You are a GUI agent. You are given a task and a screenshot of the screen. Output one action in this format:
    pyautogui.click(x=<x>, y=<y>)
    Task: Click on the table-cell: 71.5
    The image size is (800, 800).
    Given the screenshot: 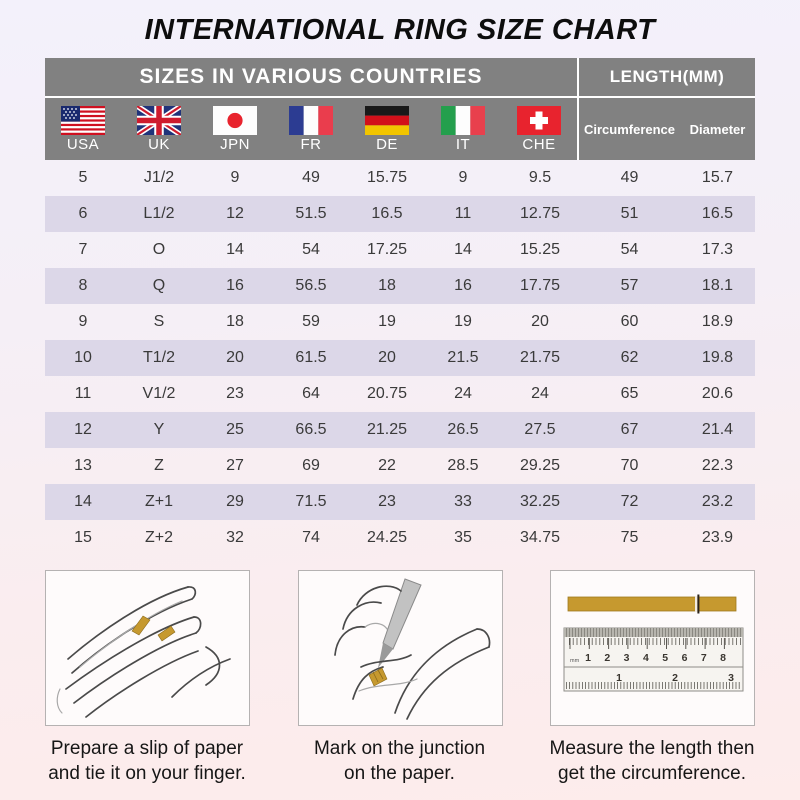 What is the action you would take?
    pyautogui.click(x=311, y=501)
    